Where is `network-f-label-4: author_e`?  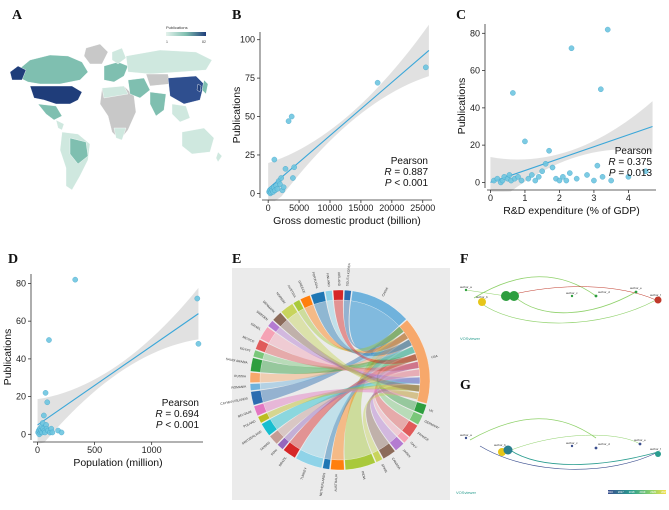
network-f-label-4: author_e is located at coordinates (636, 288).